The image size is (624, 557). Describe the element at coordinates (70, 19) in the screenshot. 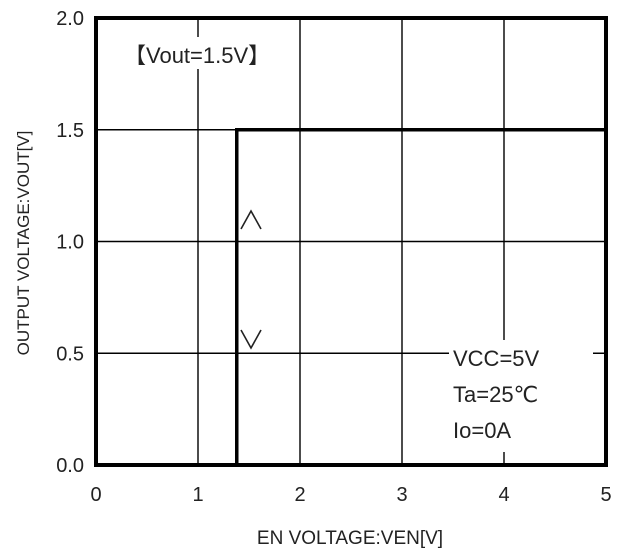

I see `y-tick-label: 2.0` at that location.